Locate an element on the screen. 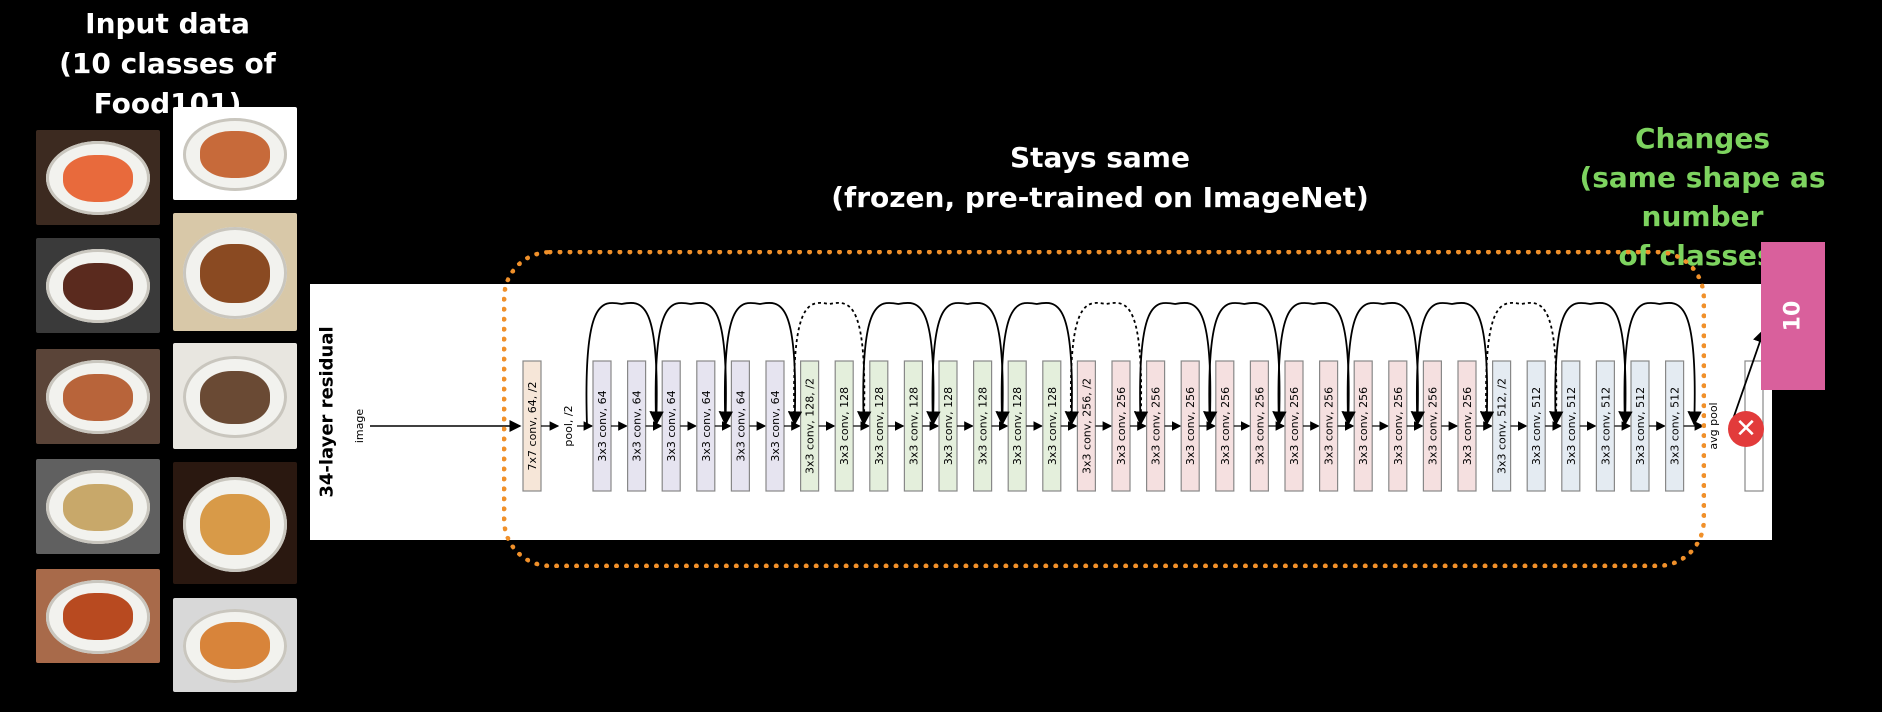  layer-label: 7x7 conv, 64, /2 is located at coordinates (532, 426).